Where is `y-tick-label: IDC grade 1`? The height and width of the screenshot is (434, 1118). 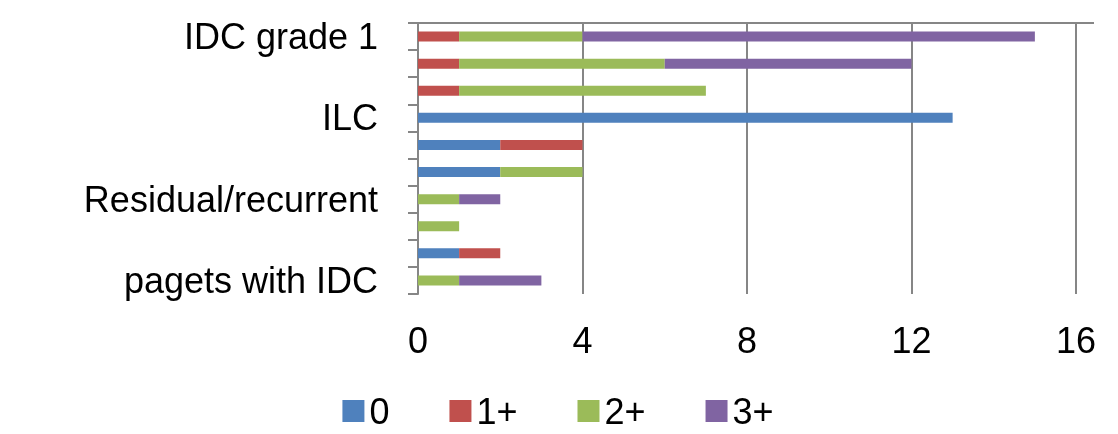 y-tick-label: IDC grade 1 is located at coordinates (280, 37).